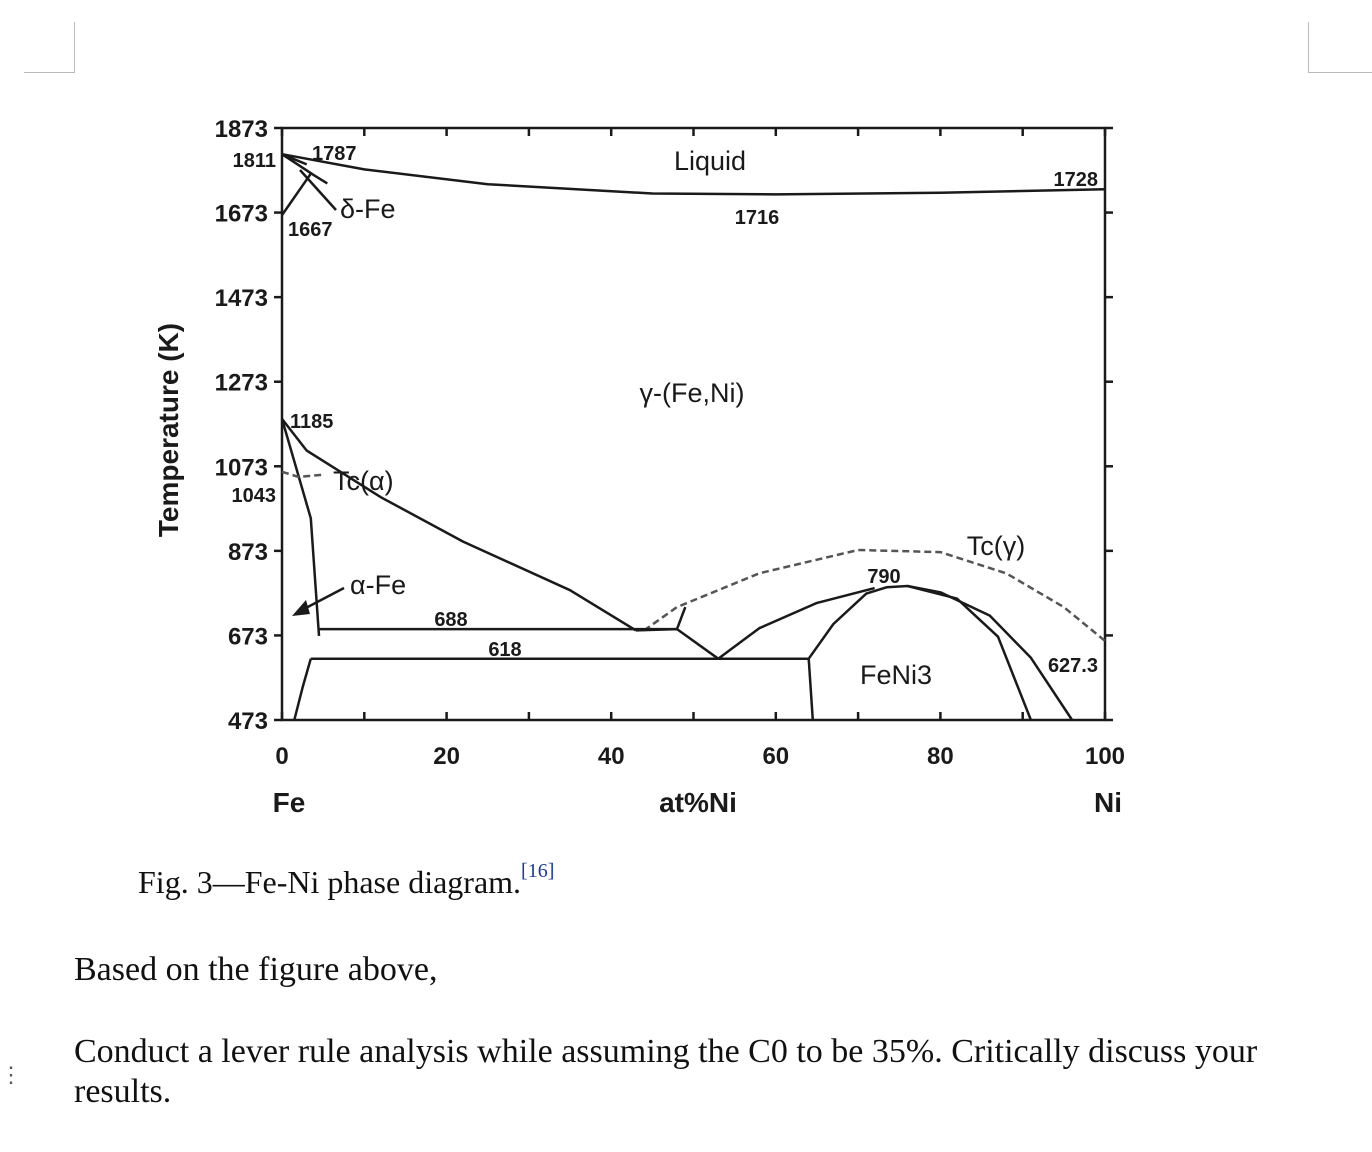  Describe the element at coordinates (318, 190) in the screenshot. I see `delta-fe-pointer` at that location.